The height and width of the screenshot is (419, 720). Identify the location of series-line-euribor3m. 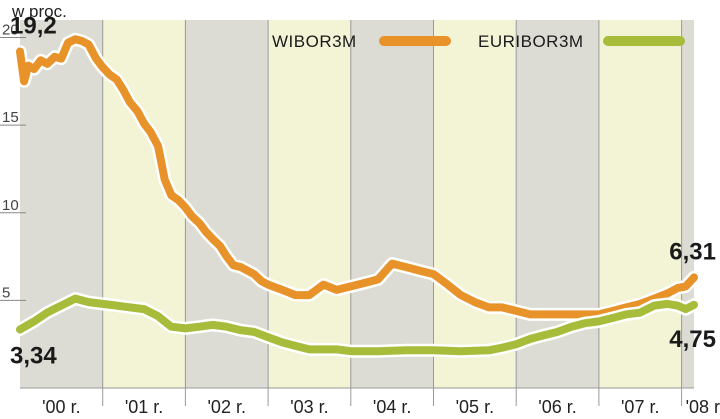
(357, 325).